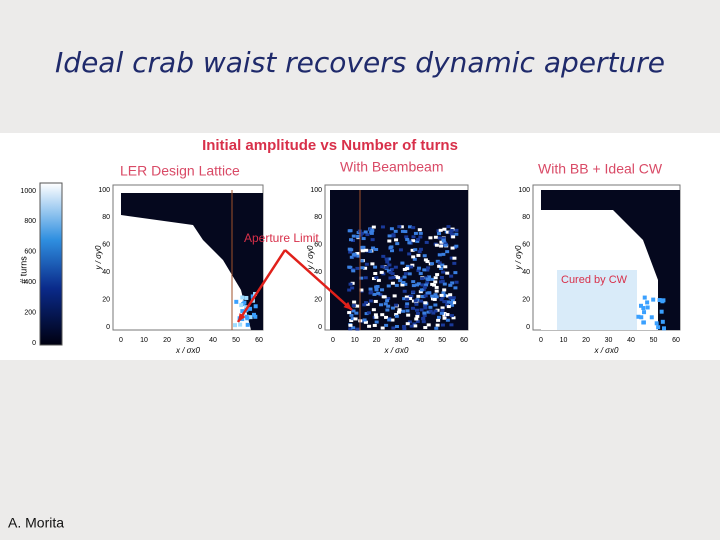 The width and height of the screenshot is (720, 545). Describe the element at coordinates (526, 299) in the screenshot. I see `y-tick-label: 20` at that location.